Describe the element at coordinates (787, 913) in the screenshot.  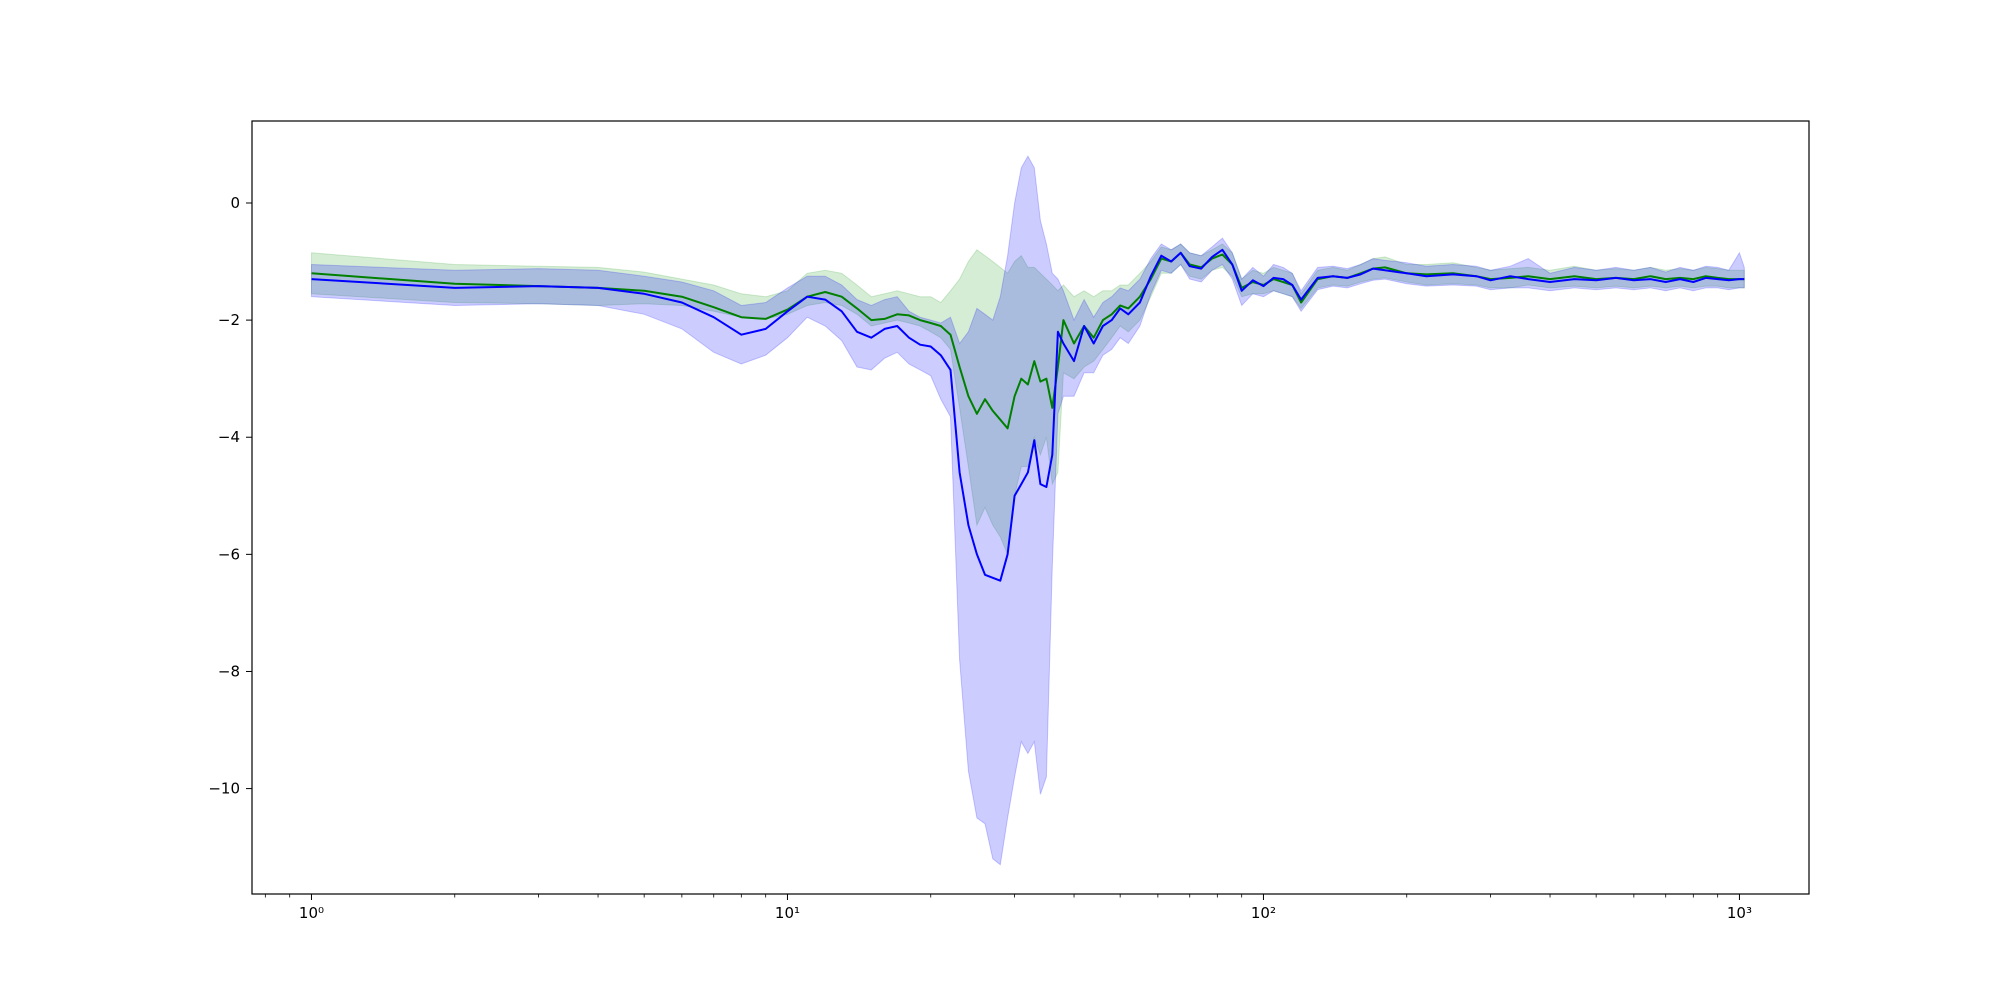
I see `x-tick-label: 10¹` at that location.